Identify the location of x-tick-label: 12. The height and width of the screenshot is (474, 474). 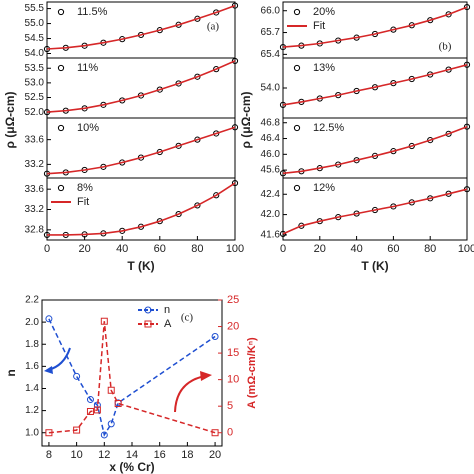
(104, 455).